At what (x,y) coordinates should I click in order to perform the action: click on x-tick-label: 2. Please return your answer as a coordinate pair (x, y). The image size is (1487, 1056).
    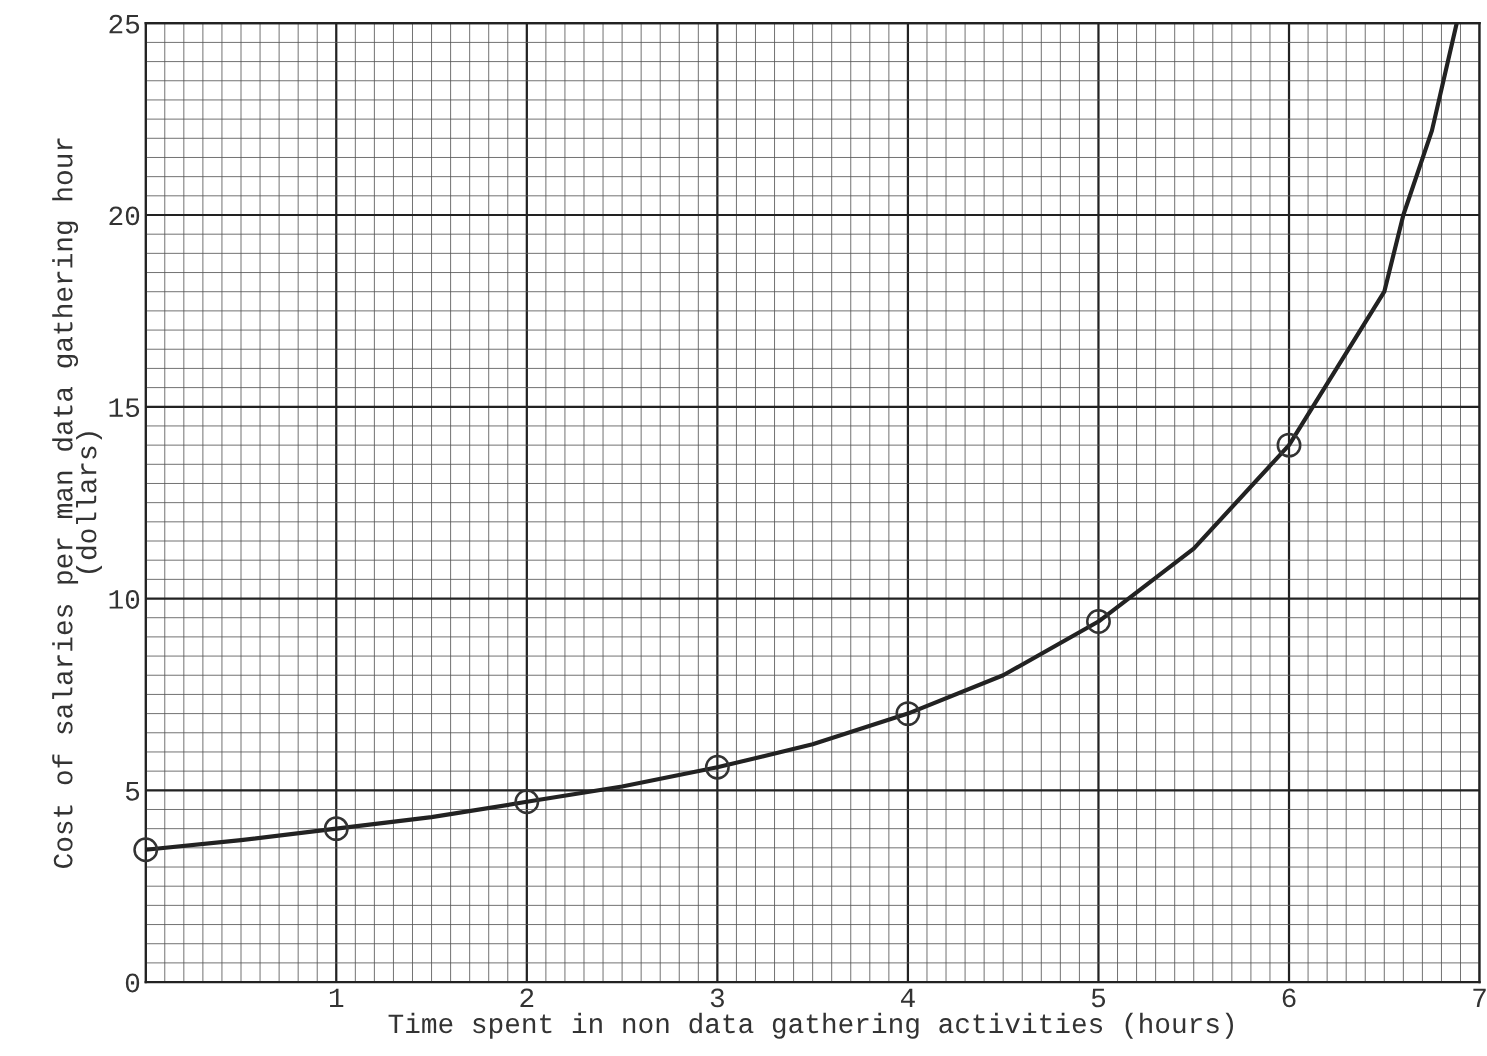
    Looking at the image, I should click on (527, 998).